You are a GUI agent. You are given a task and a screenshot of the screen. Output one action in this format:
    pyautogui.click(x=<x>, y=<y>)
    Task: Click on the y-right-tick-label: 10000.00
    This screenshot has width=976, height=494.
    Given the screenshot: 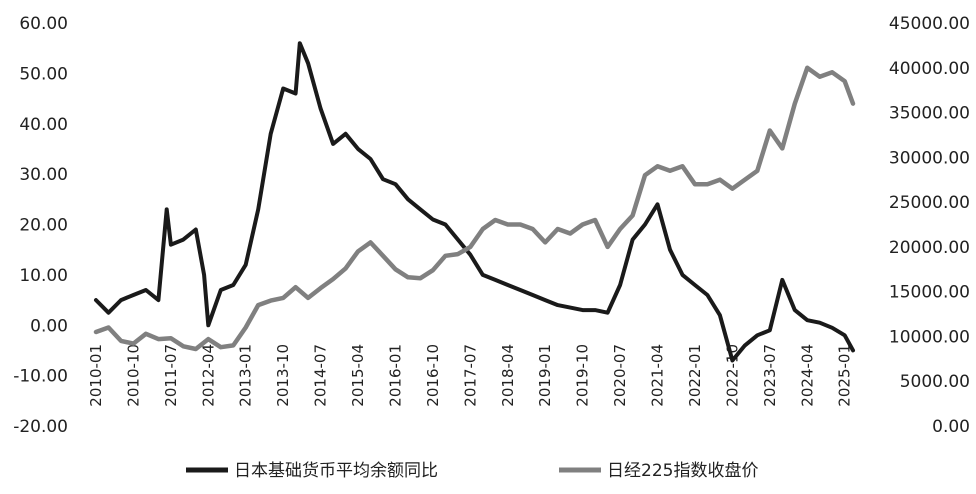 What is the action you would take?
    pyautogui.click(x=929, y=337)
    